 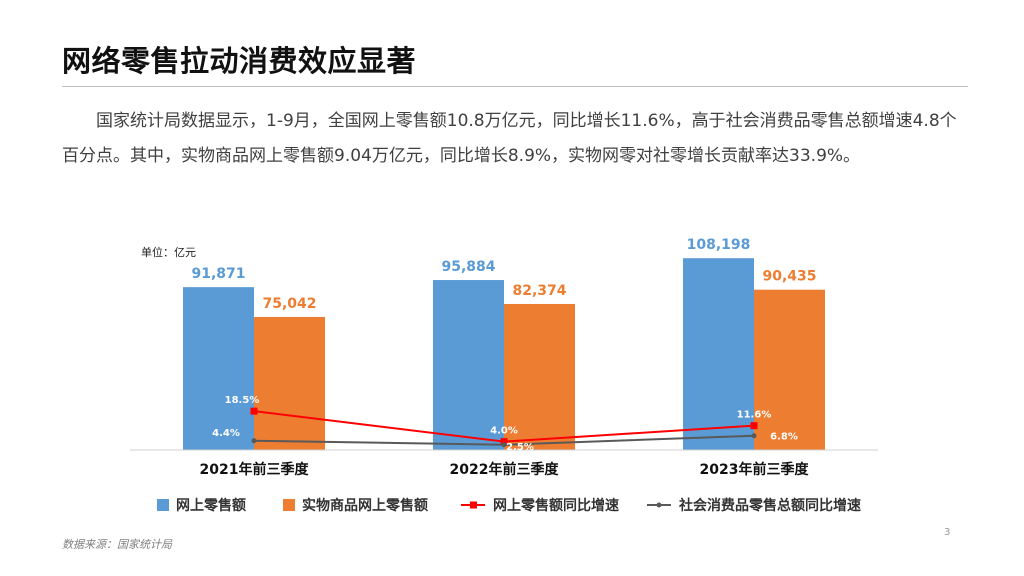 I want to click on line-value-label: 18.5%, so click(x=242, y=400).